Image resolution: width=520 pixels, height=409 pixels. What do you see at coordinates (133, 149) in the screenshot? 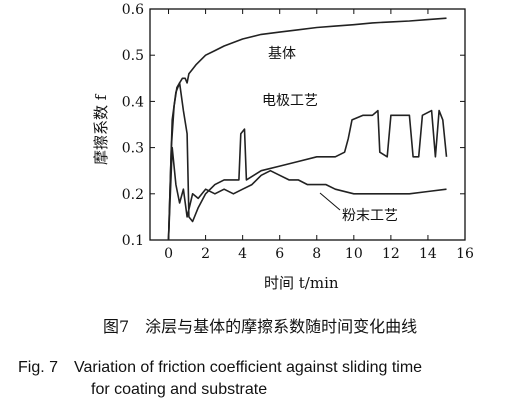
I see `y-tick-label: 0.3` at bounding box center [133, 149].